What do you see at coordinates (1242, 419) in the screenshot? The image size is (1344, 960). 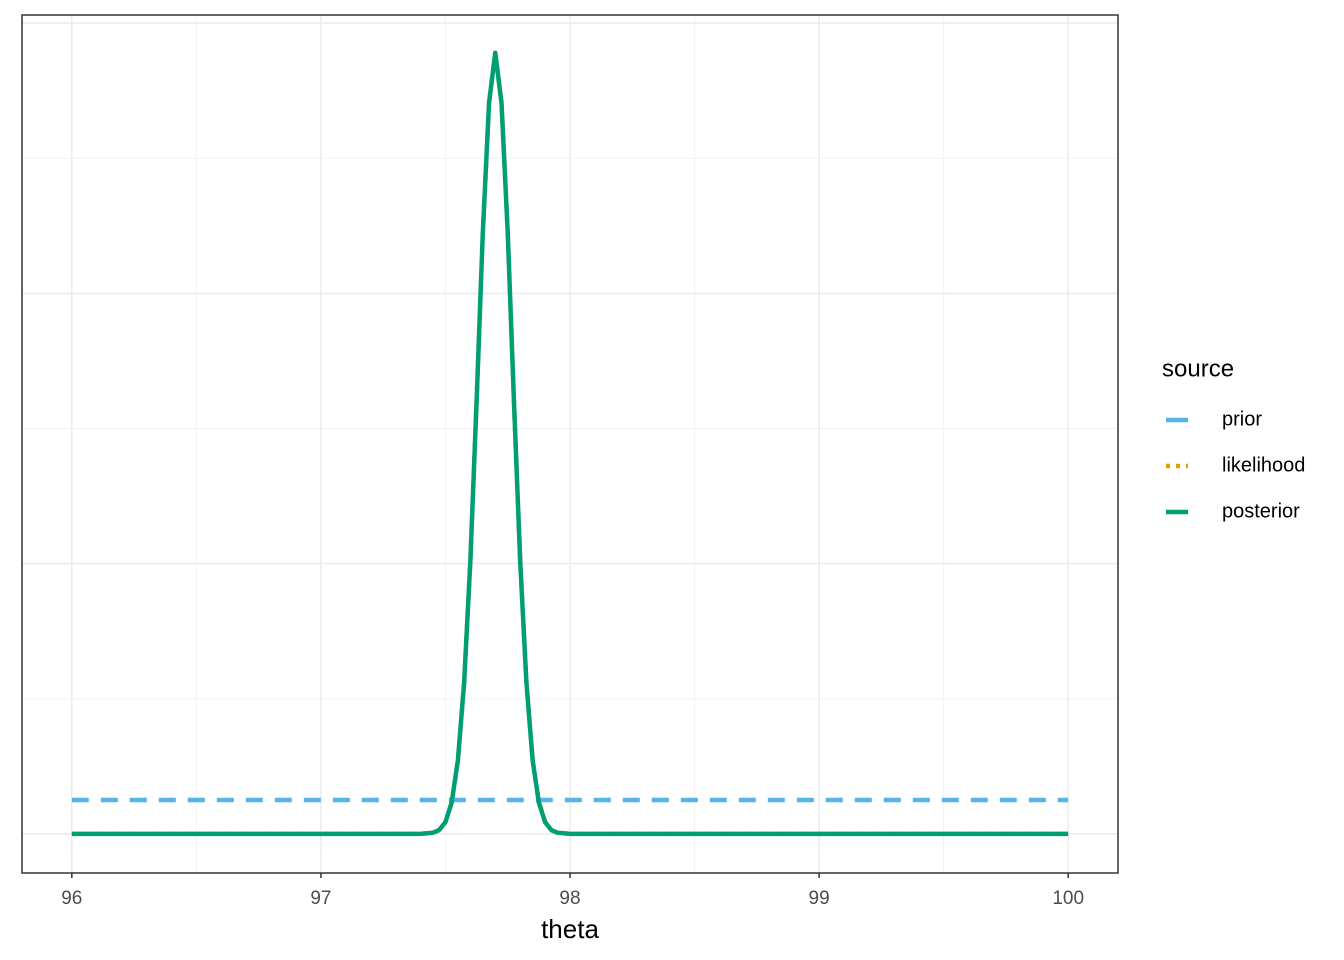 I see `legend-label: prior` at bounding box center [1242, 419].